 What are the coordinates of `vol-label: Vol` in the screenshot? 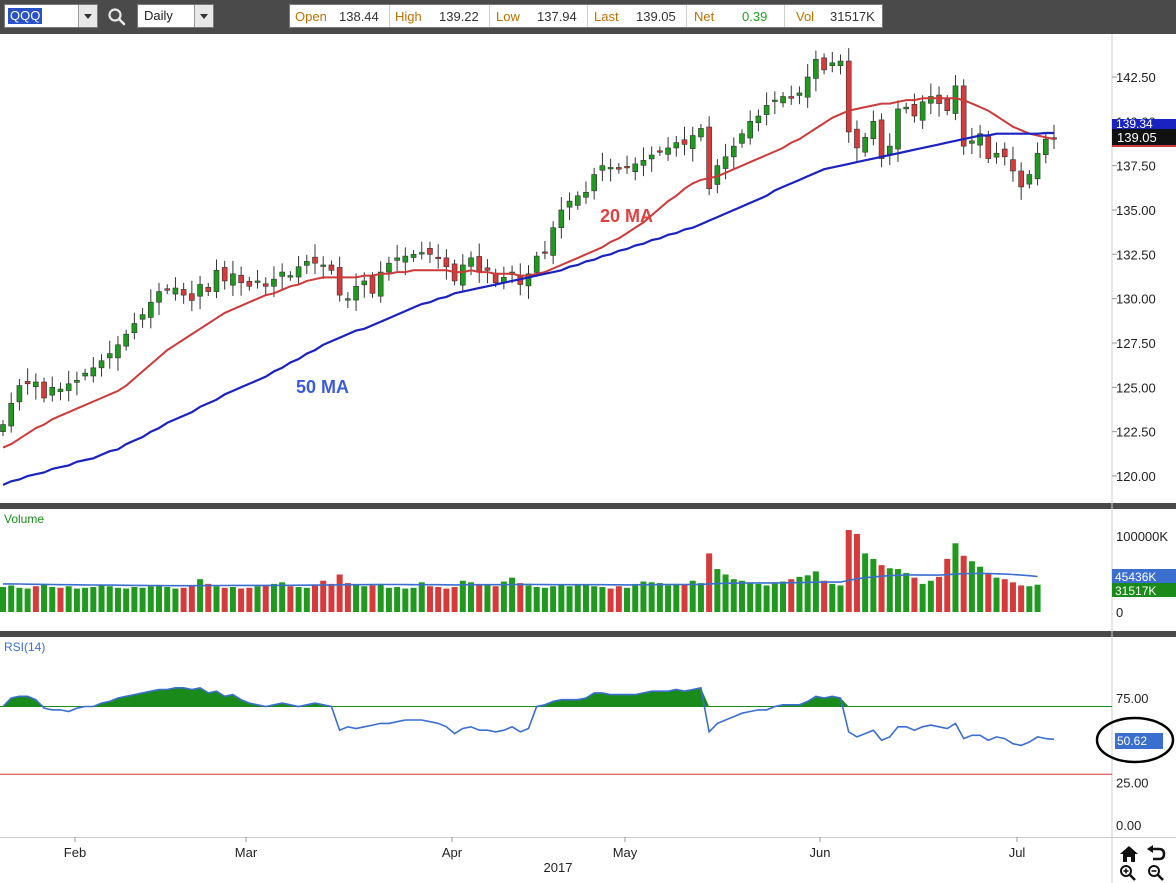 It's located at (805, 16).